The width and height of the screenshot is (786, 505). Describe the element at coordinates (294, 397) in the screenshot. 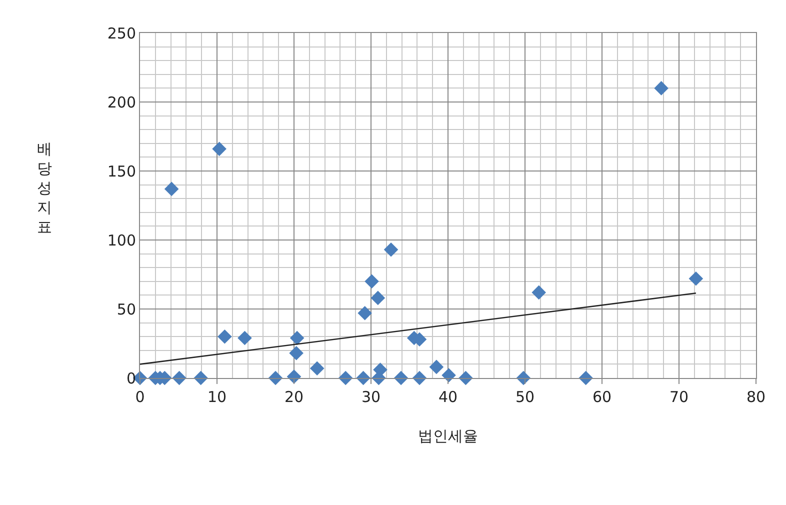

I see `x-tick-label: 20` at that location.